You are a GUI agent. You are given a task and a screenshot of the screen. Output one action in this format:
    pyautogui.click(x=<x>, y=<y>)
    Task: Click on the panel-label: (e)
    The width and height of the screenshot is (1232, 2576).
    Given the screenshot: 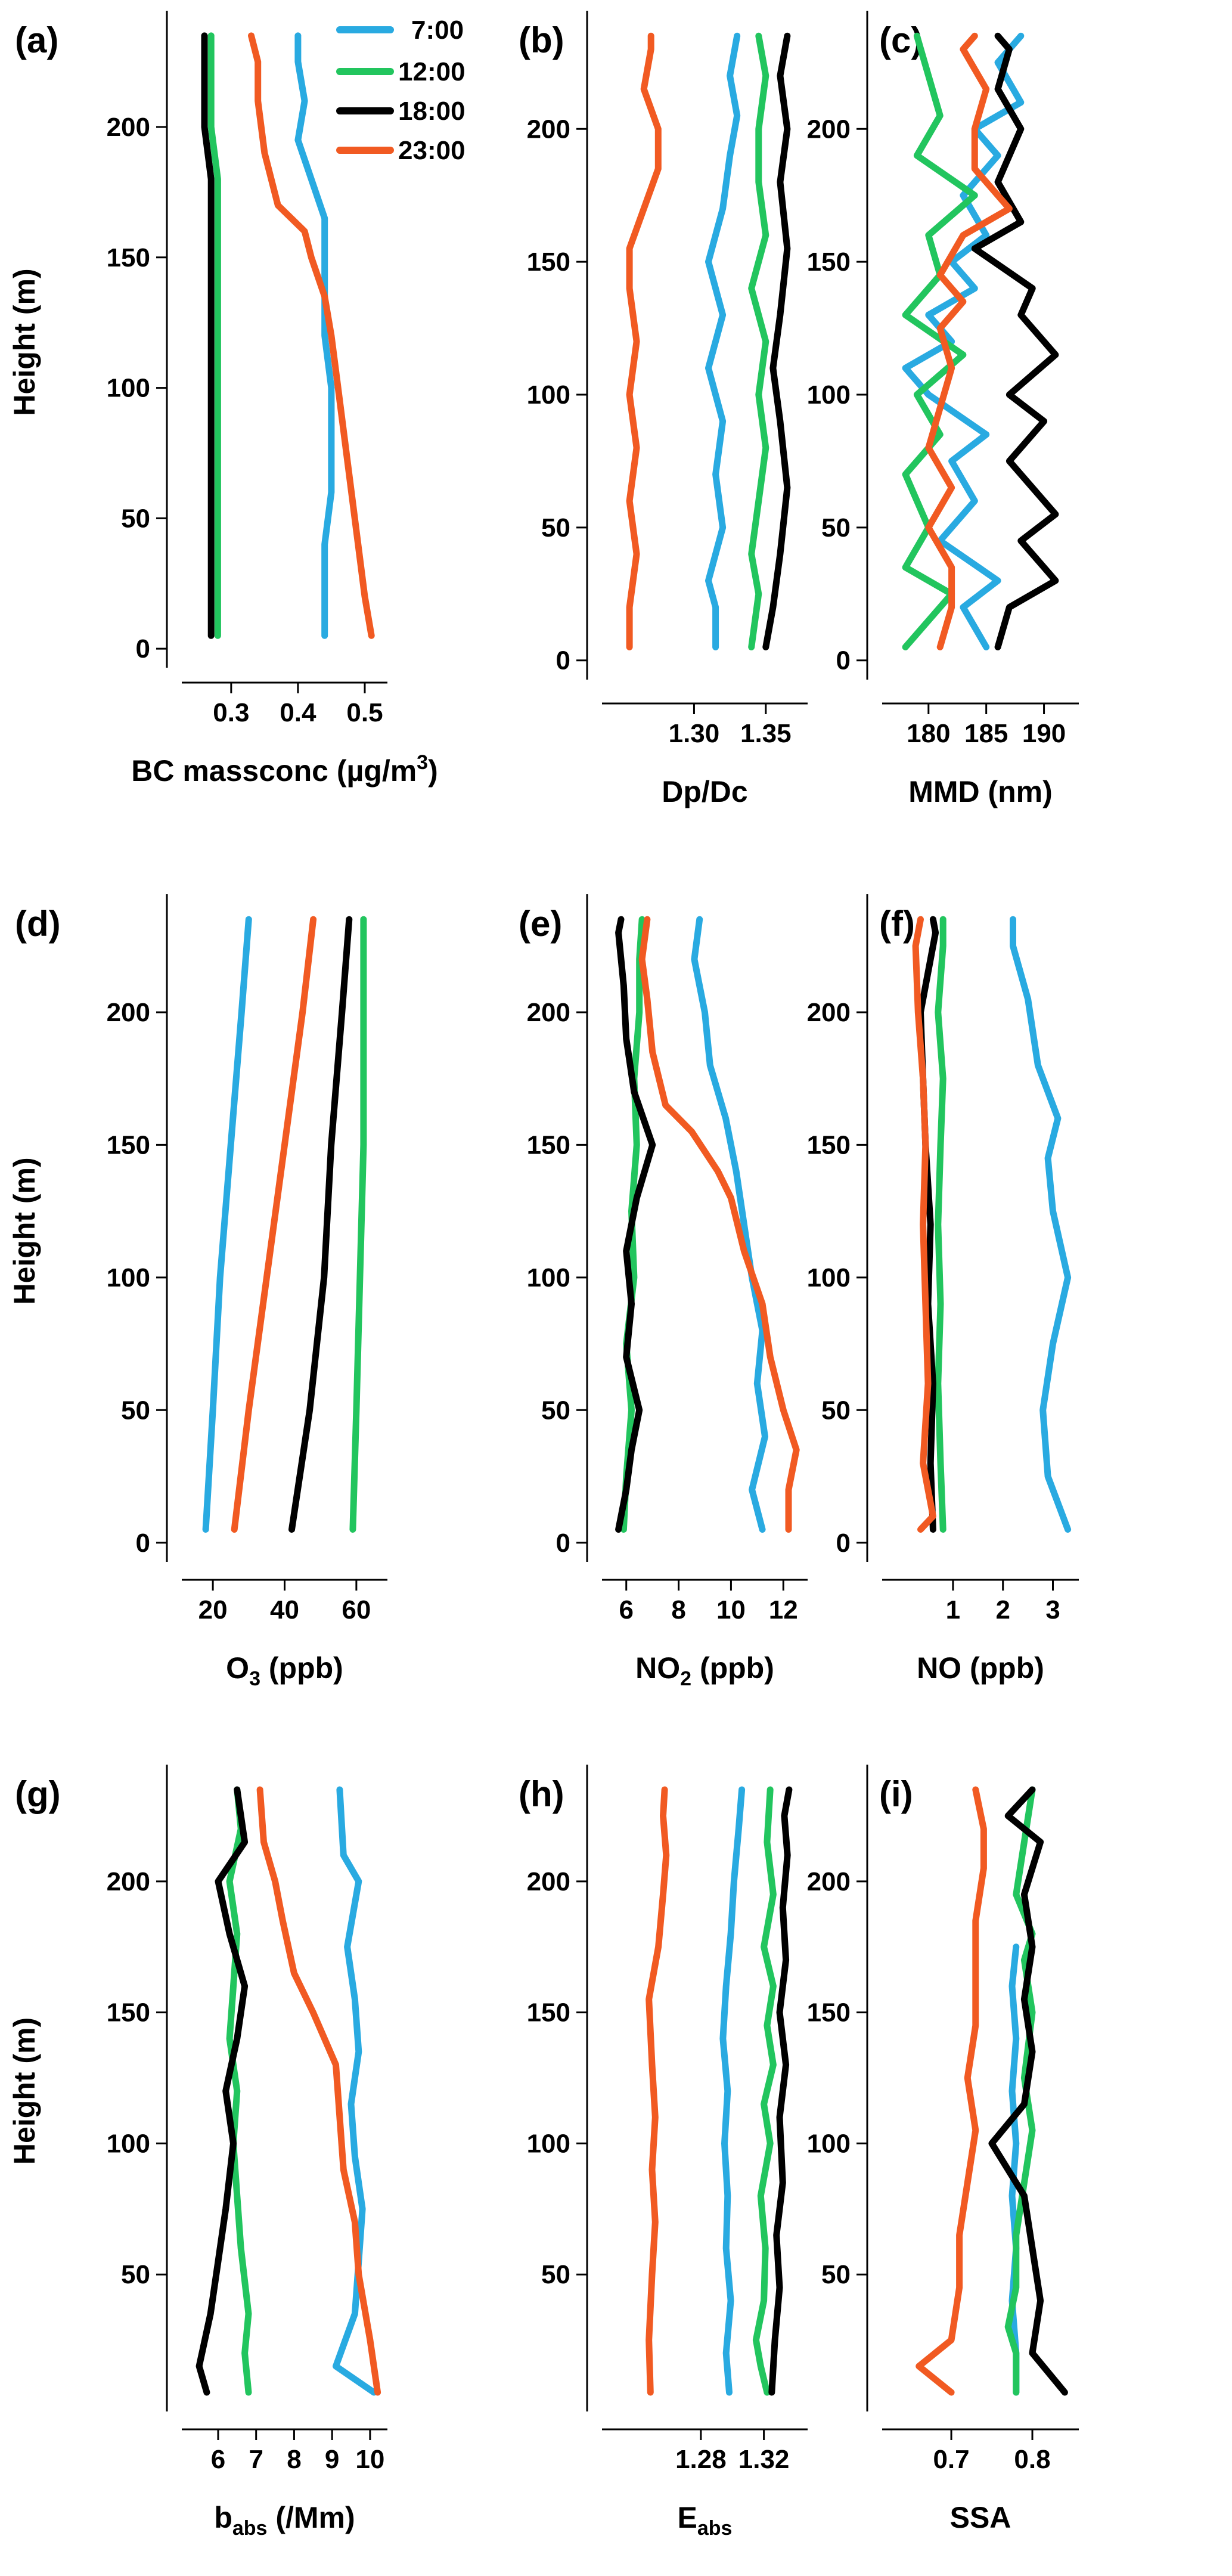 What is the action you would take?
    pyautogui.click(x=540, y=924)
    